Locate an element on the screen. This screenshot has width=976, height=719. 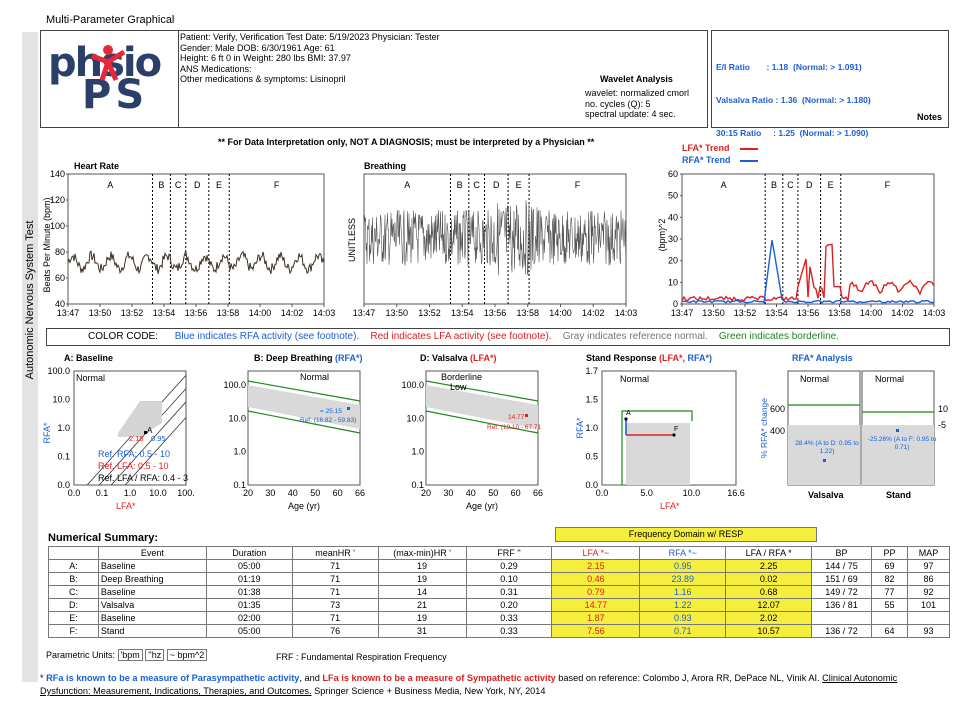
notes-label: Notes is located at coordinates (930, 117).